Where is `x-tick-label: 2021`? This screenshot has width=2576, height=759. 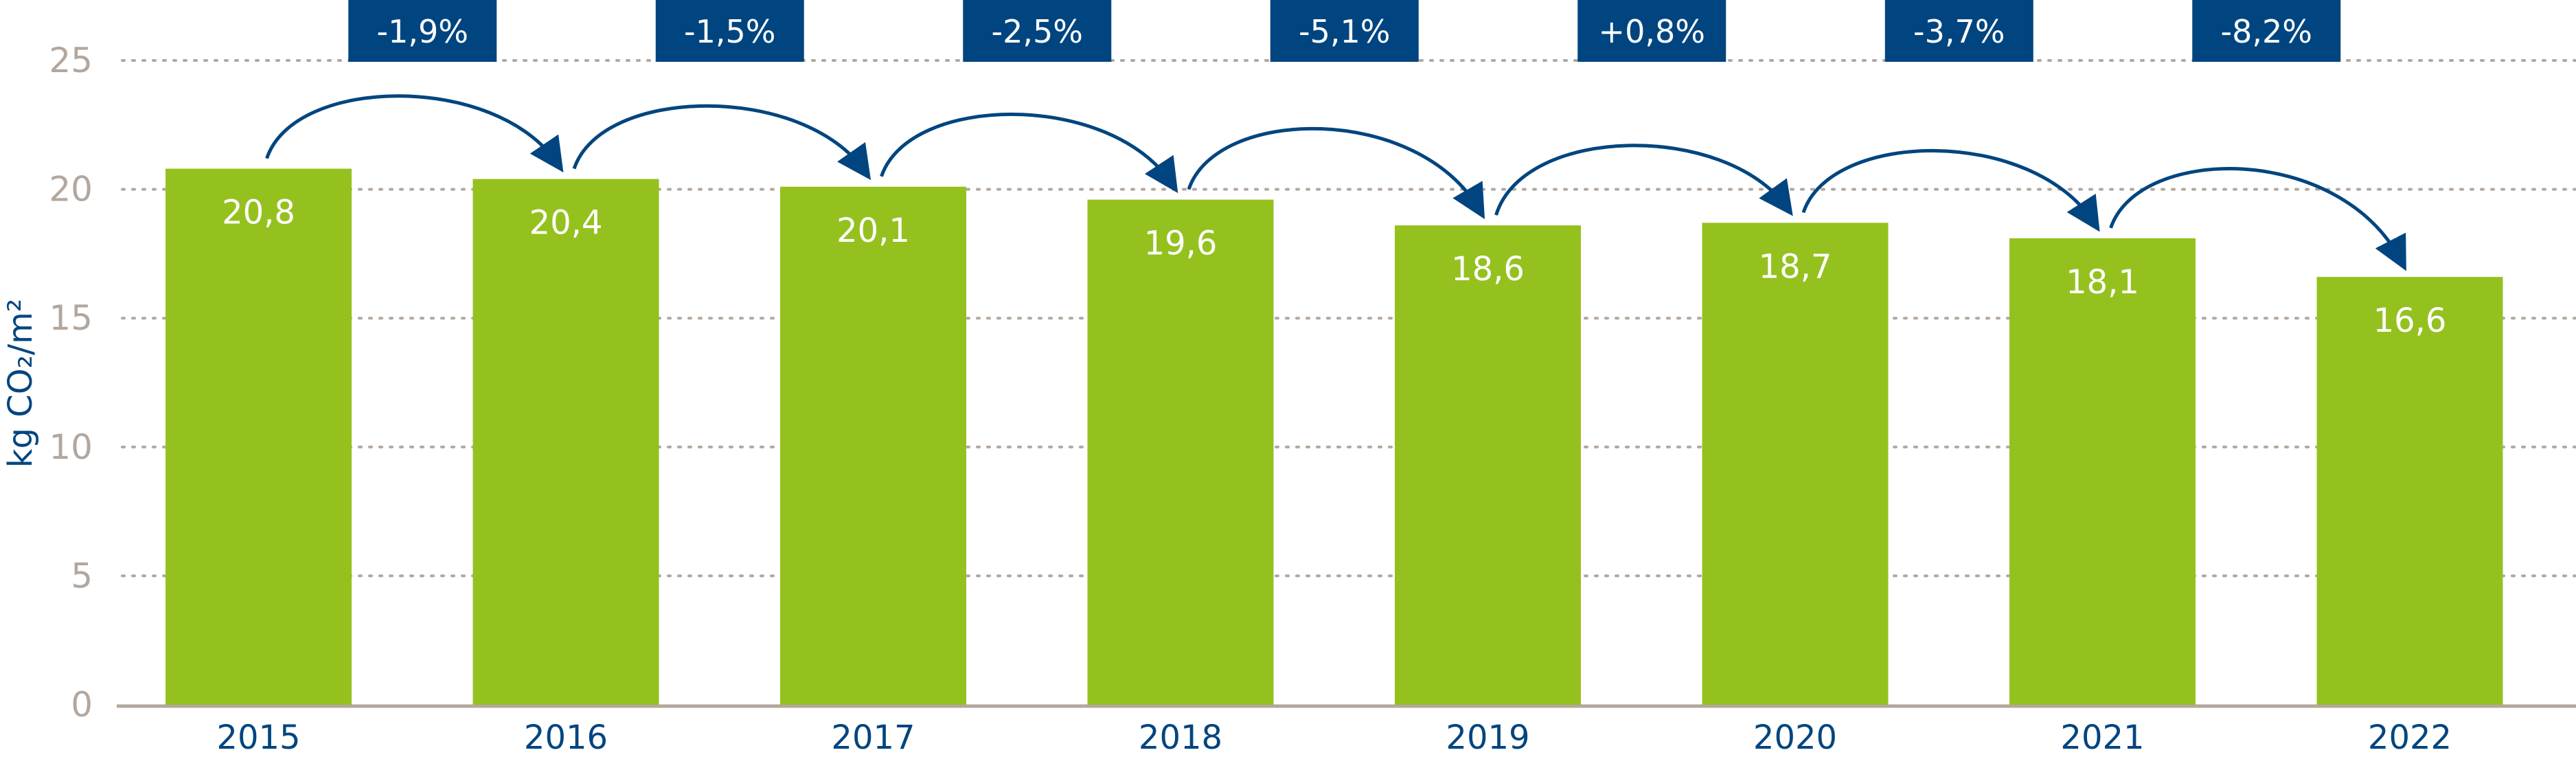 x-tick-label: 2021 is located at coordinates (2102, 737).